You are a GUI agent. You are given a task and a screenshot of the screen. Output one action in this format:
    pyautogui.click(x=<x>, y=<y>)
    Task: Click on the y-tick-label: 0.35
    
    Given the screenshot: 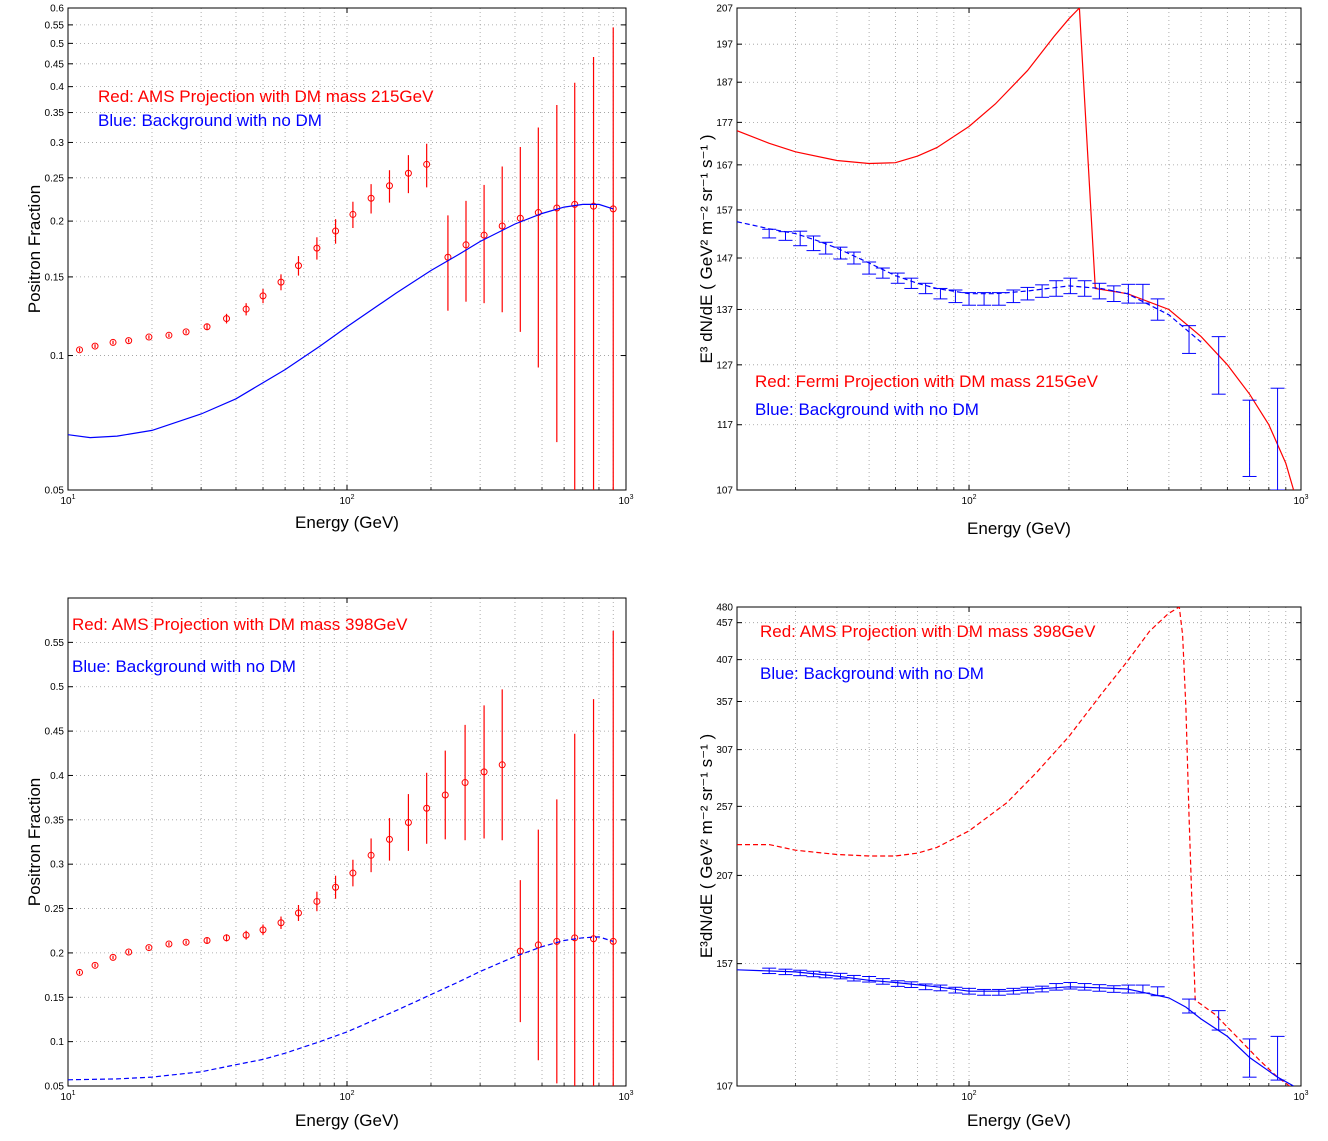 What is the action you would take?
    pyautogui.click(x=55, y=113)
    